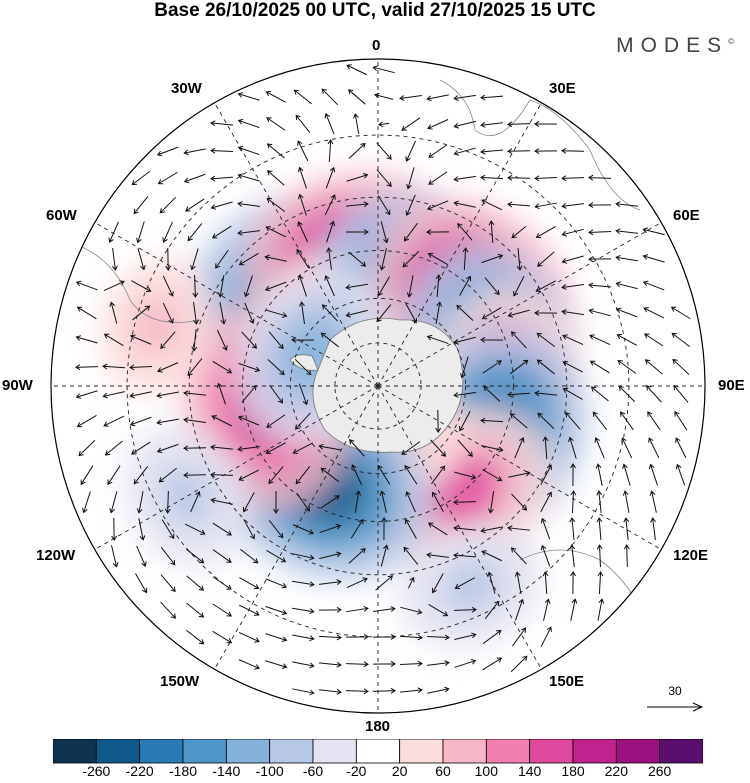 The width and height of the screenshot is (750, 783). Describe the element at coordinates (529, 771) in the screenshot. I see `colorbar-tick-10: 140` at that location.